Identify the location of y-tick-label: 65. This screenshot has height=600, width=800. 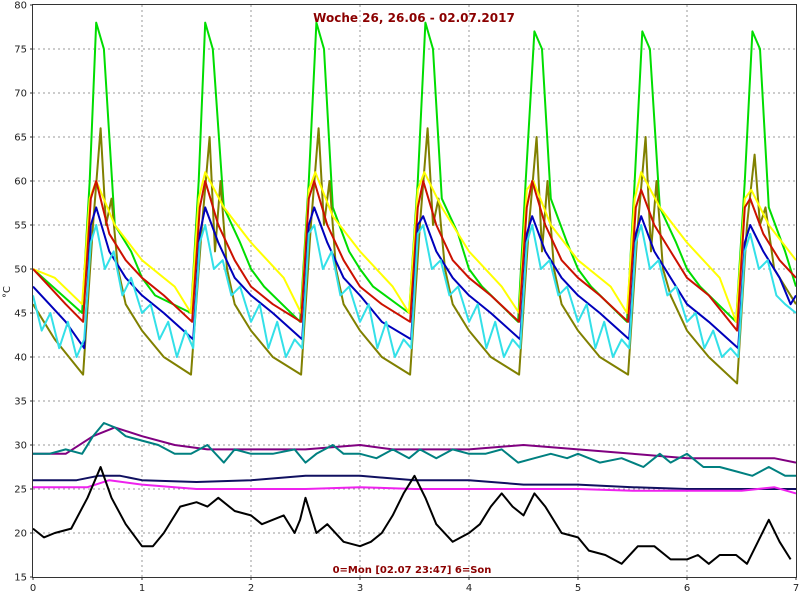
(20, 138).